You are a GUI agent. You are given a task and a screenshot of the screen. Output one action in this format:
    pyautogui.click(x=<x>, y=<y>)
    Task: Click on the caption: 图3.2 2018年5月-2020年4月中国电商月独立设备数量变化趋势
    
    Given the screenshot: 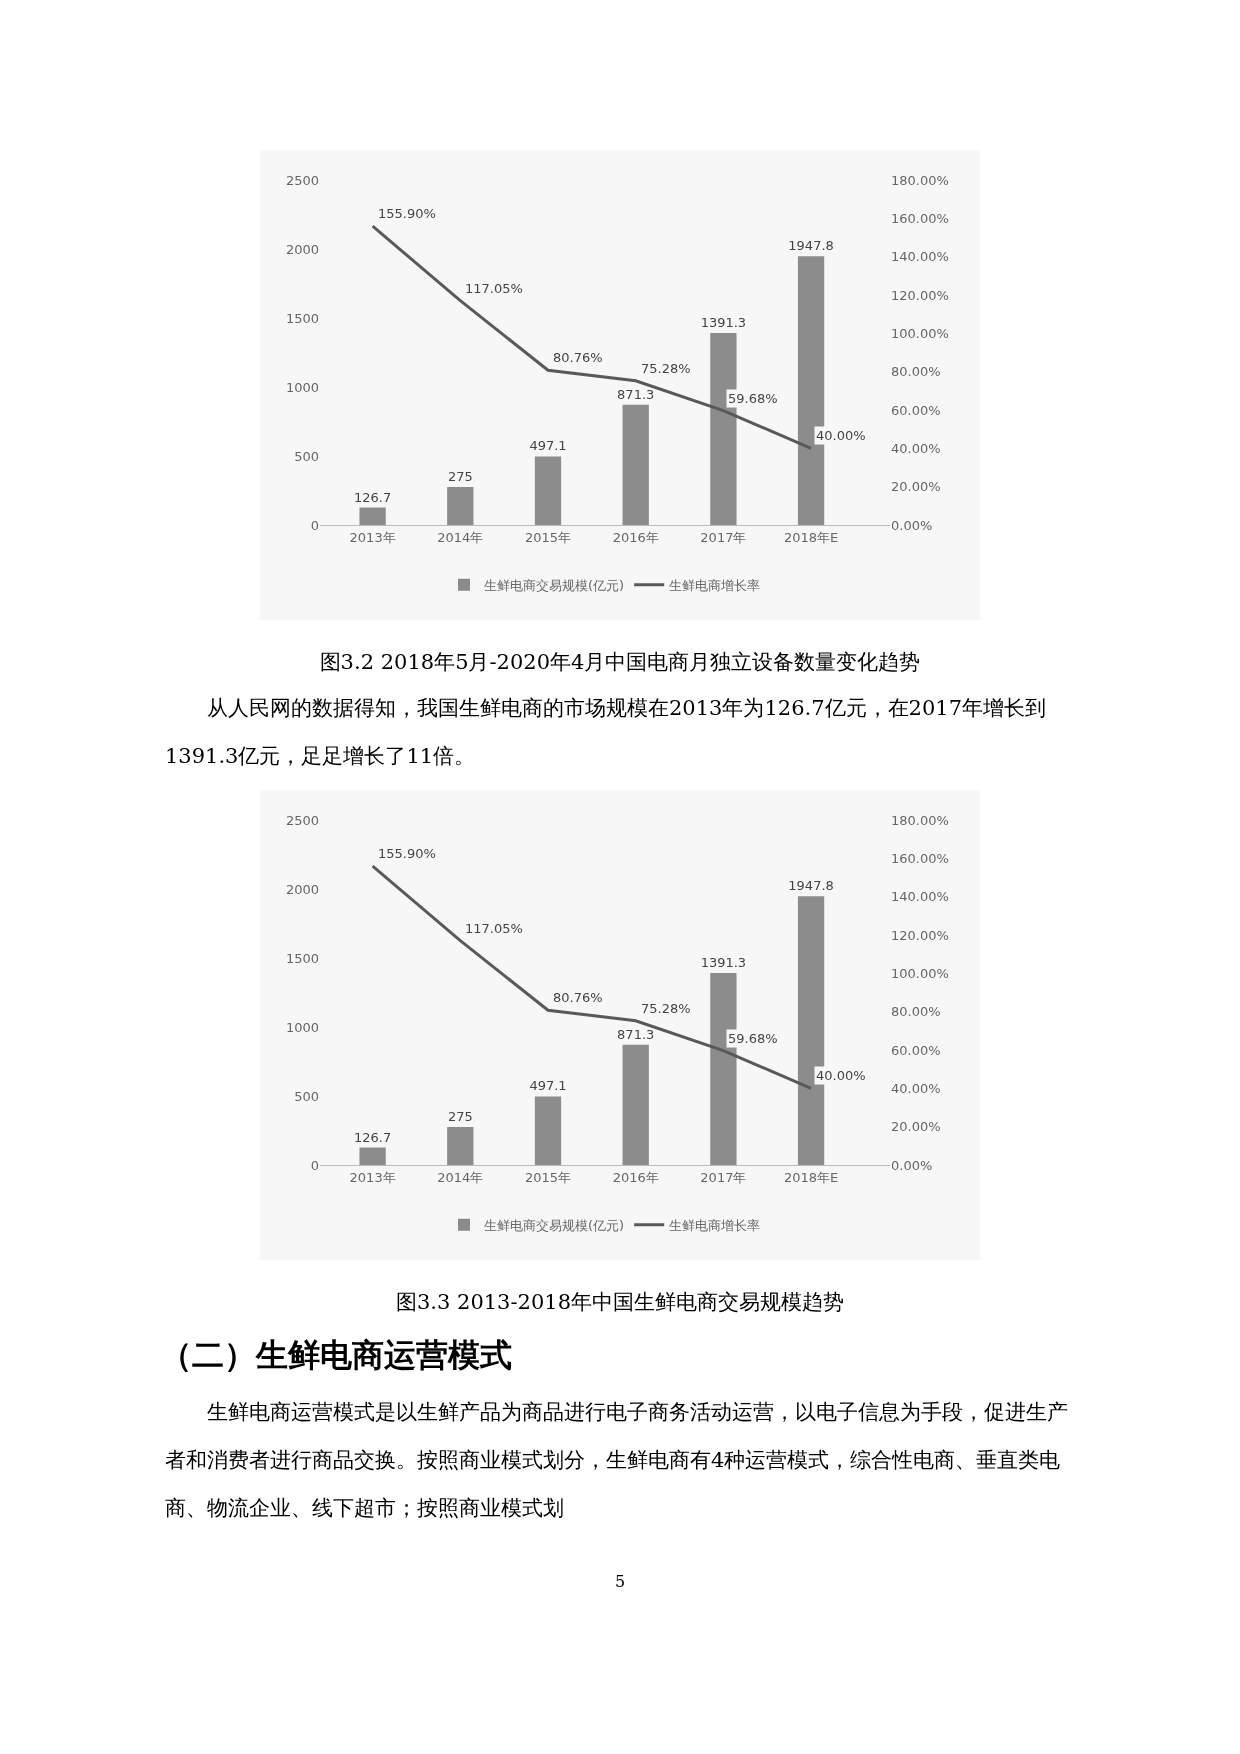 What is the action you would take?
    pyautogui.click(x=620, y=662)
    